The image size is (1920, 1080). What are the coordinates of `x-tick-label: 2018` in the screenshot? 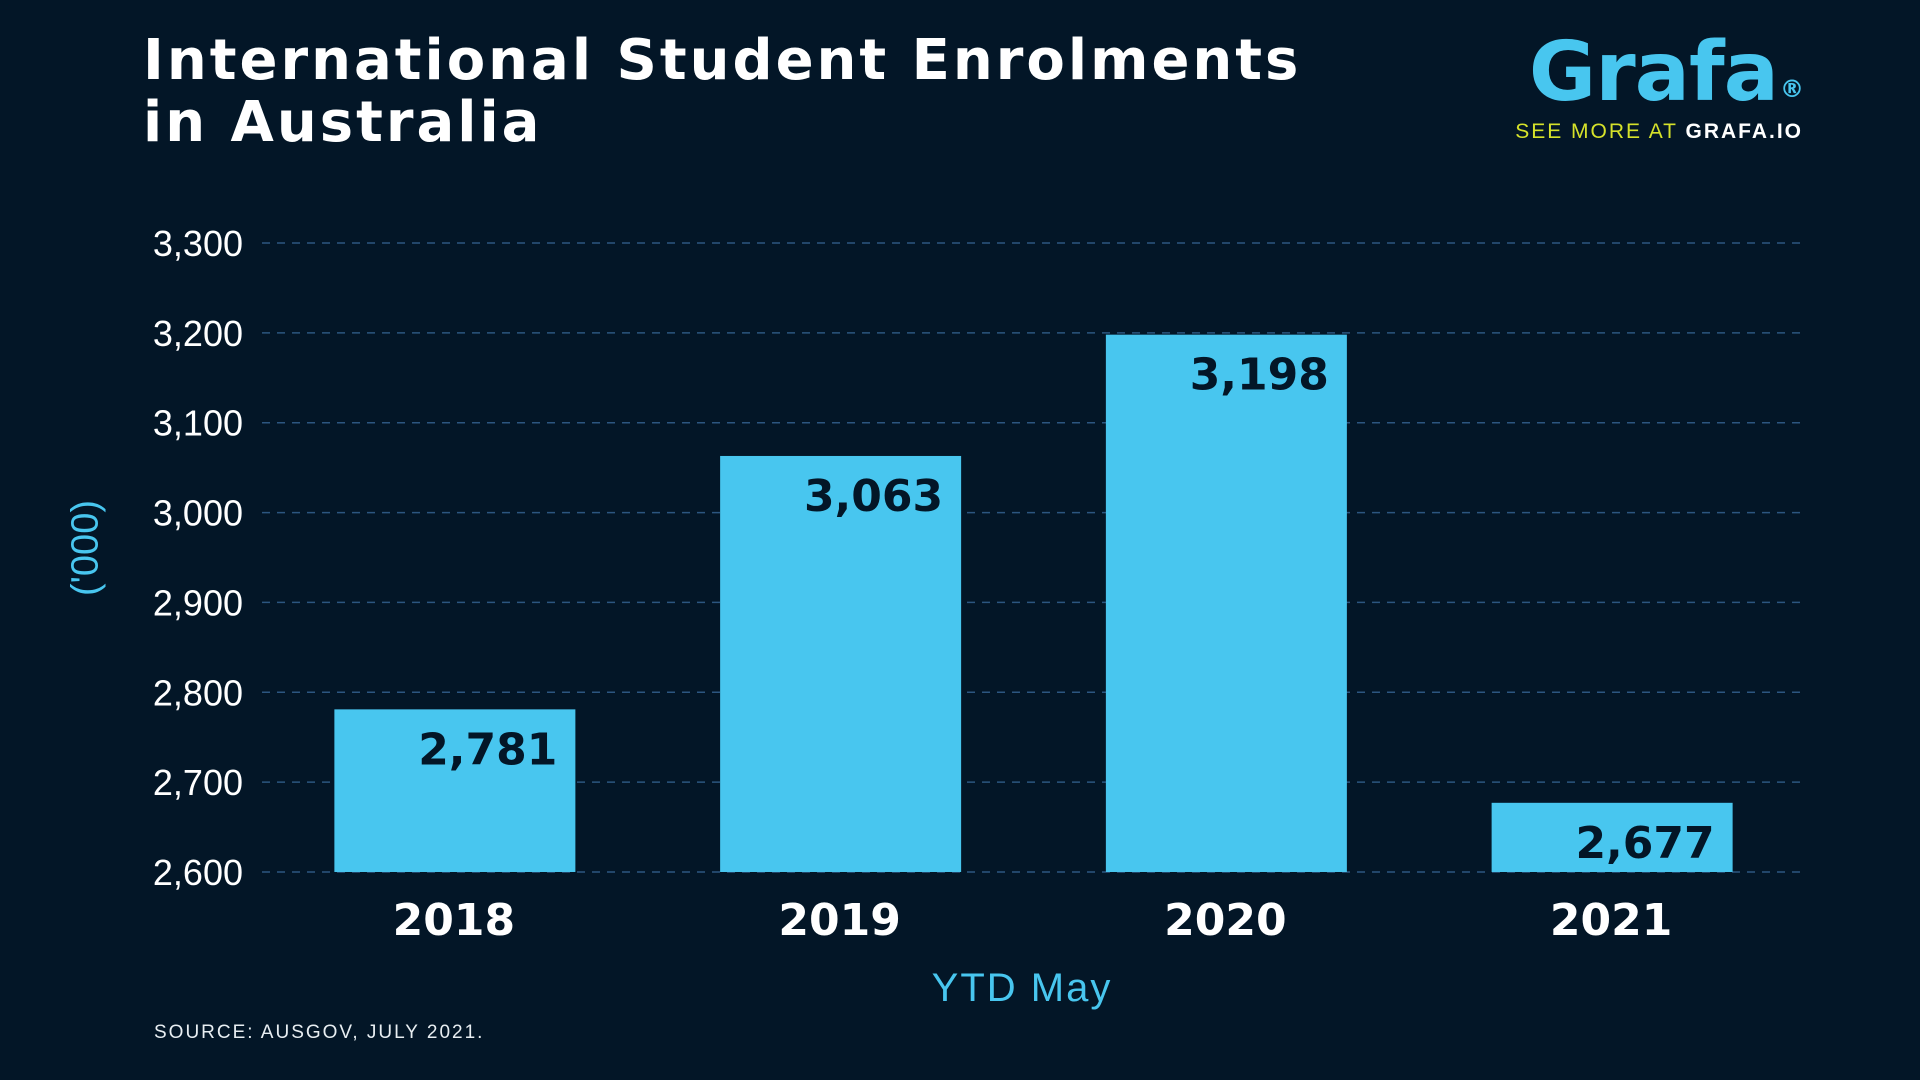 It's located at (454, 920).